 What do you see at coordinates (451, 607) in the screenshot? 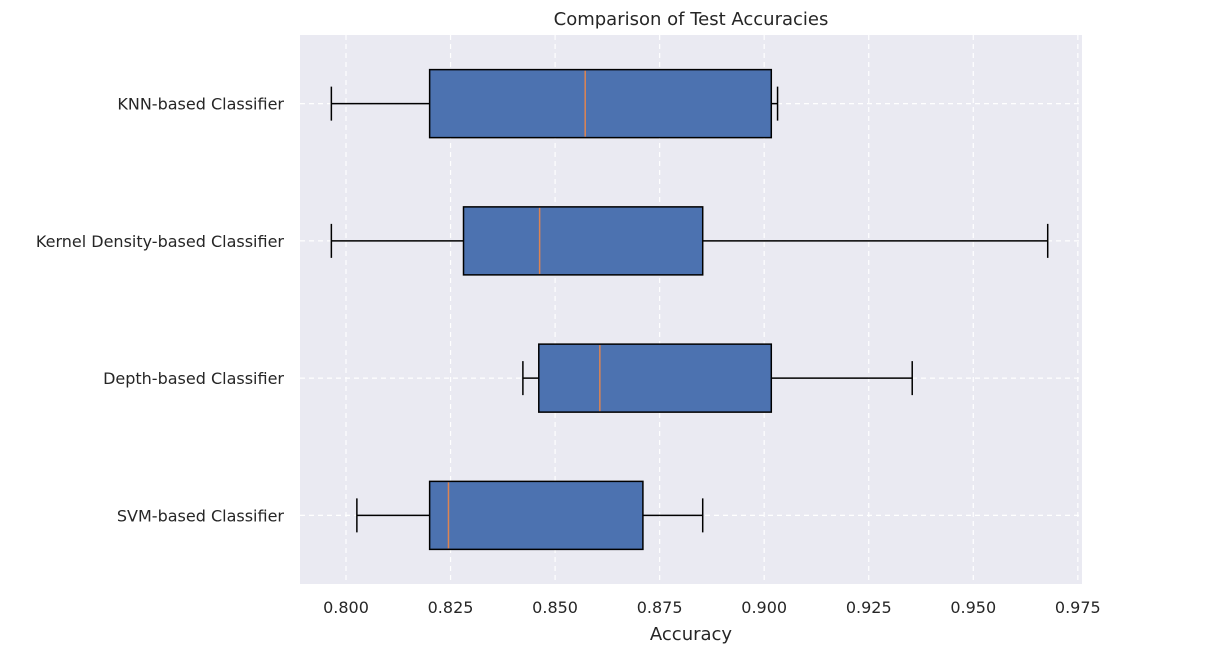
I see `x-tick-label: 0.825` at bounding box center [451, 607].